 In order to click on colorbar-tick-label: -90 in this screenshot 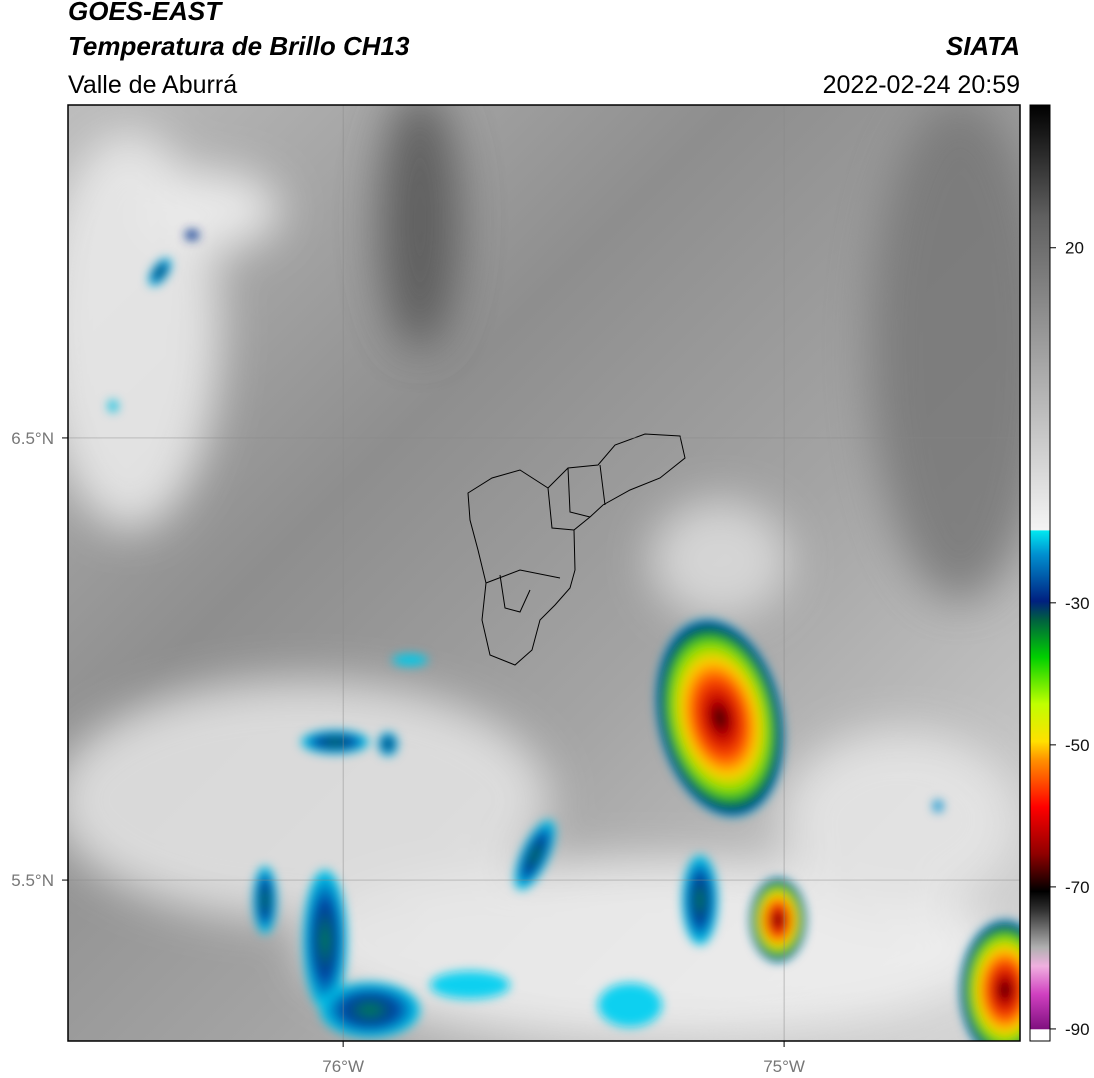, I will do `click(1077, 1029)`.